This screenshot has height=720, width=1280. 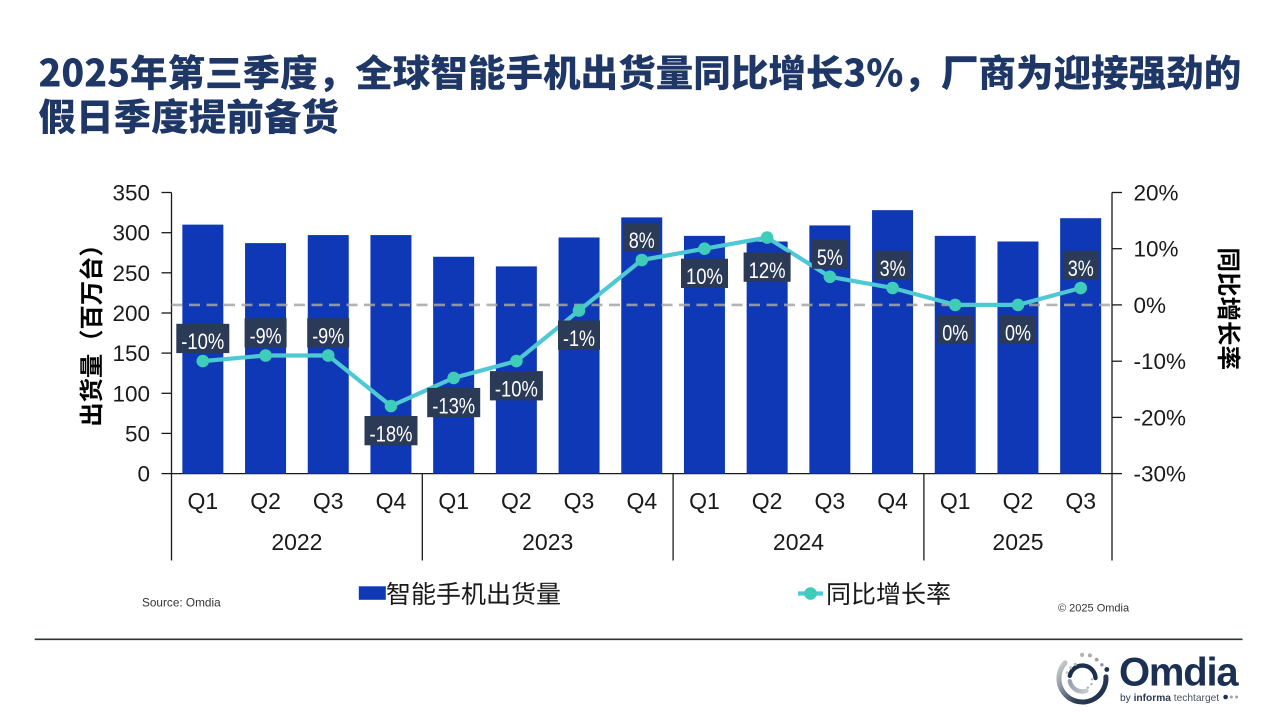 I want to click on svg-text: 300, so click(x=131, y=233).